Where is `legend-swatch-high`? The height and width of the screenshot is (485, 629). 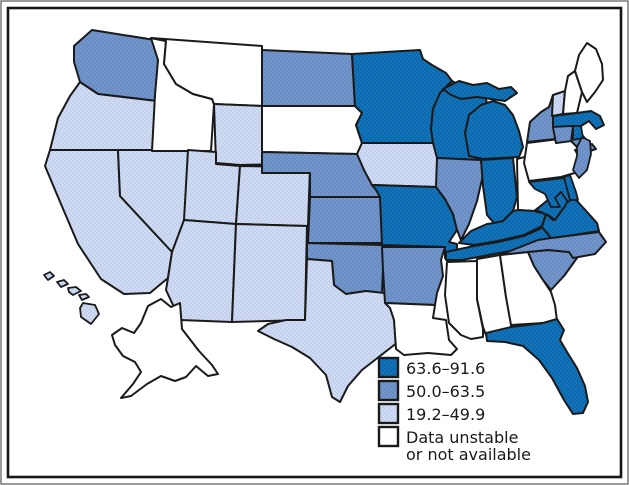 legend-swatch-high is located at coordinates (388, 367).